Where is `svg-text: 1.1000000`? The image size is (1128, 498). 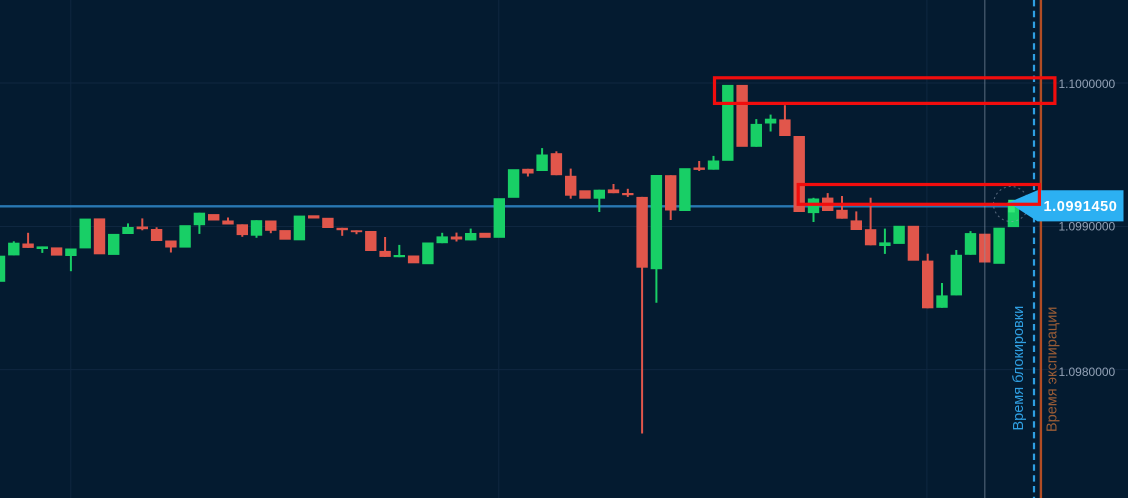
svg-text: 1.1000000 is located at coordinates (1087, 84).